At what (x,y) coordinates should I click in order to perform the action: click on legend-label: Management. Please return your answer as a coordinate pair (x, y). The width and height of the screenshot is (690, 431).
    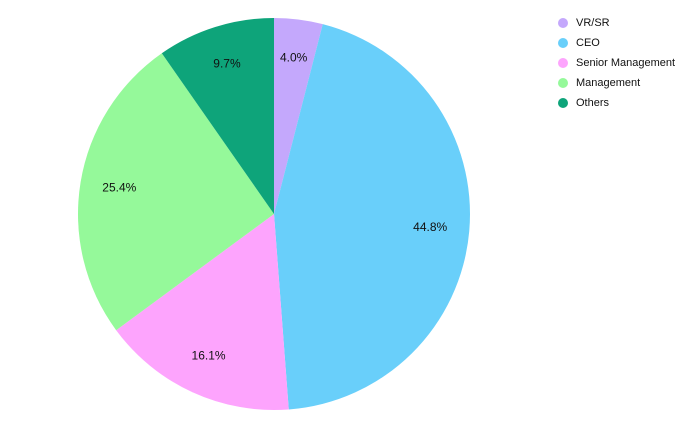
    Looking at the image, I should click on (608, 83).